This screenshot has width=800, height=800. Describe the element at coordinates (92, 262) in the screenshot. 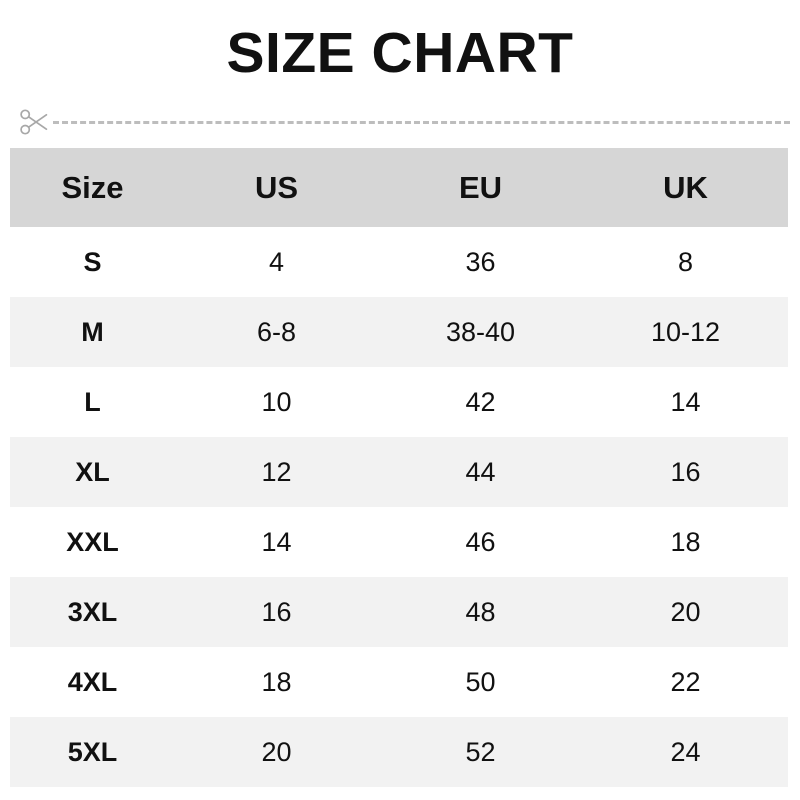

I see `cell-size: S` at that location.